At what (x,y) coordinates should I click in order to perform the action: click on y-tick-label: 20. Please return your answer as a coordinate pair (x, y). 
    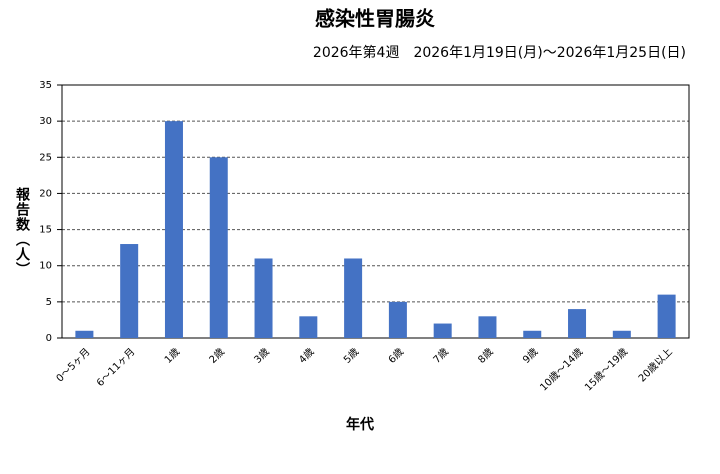
    Looking at the image, I should click on (45, 193).